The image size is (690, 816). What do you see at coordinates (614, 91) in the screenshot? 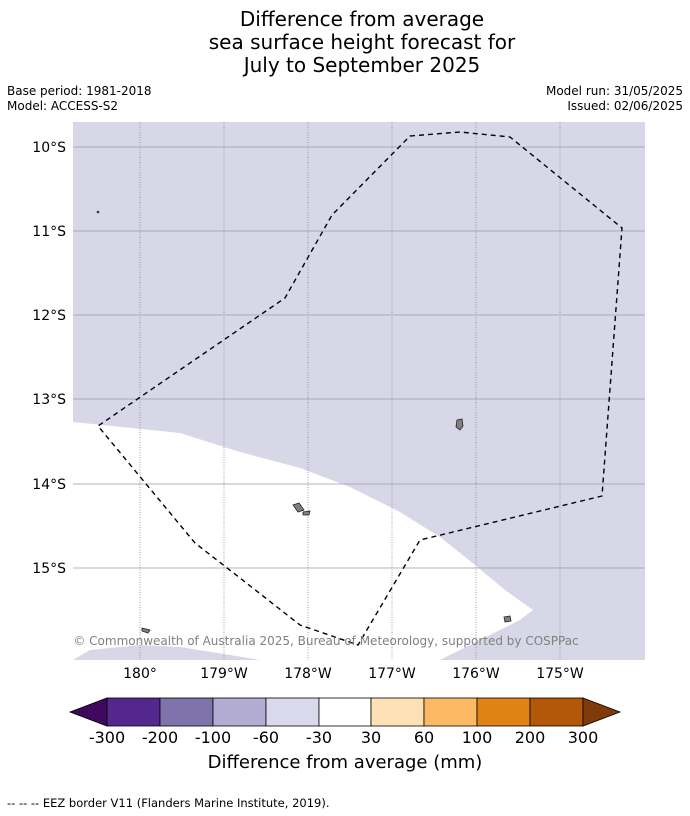
I see `model-run: Model run: 31/05/2025` at bounding box center [614, 91].